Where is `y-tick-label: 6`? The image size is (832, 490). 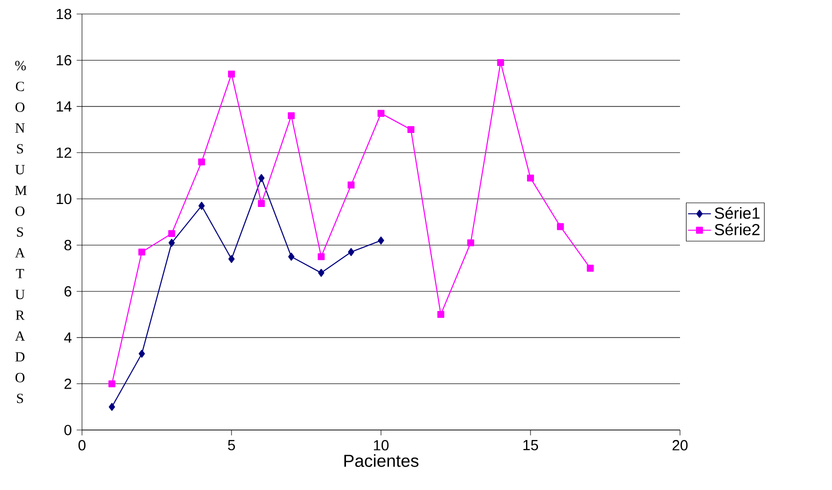
y-tick-label: 6 is located at coordinates (68, 291).